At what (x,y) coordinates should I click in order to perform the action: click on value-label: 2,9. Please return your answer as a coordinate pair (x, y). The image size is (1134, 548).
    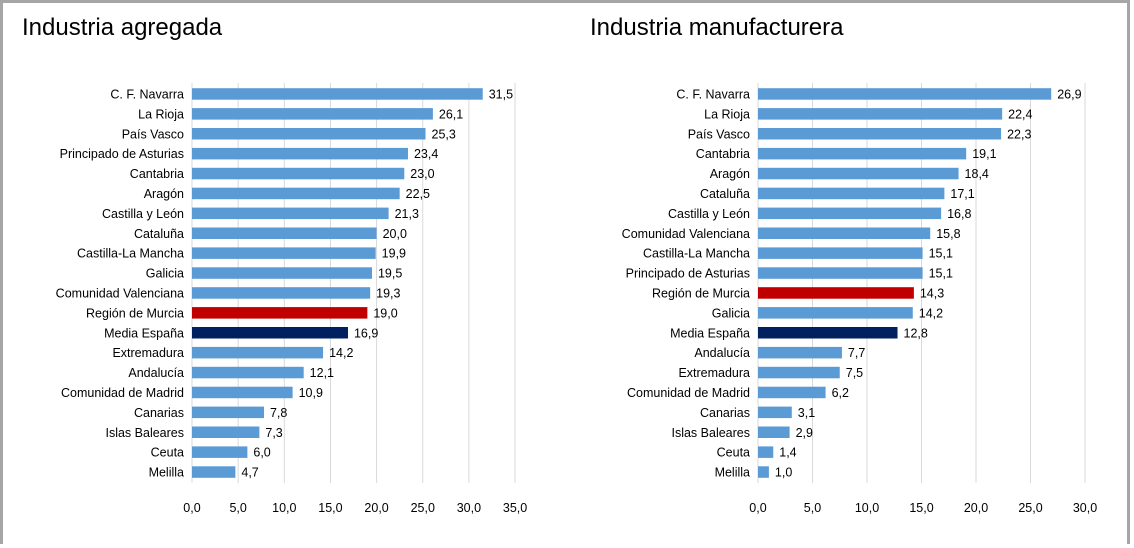
    Looking at the image, I should click on (804, 433).